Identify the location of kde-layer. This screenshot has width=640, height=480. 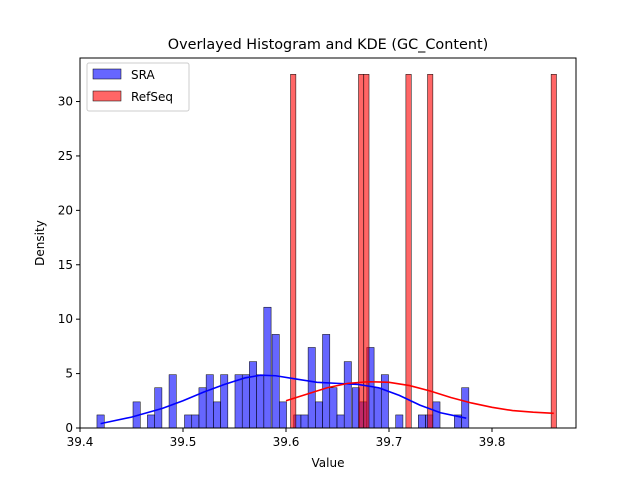
(327, 399).